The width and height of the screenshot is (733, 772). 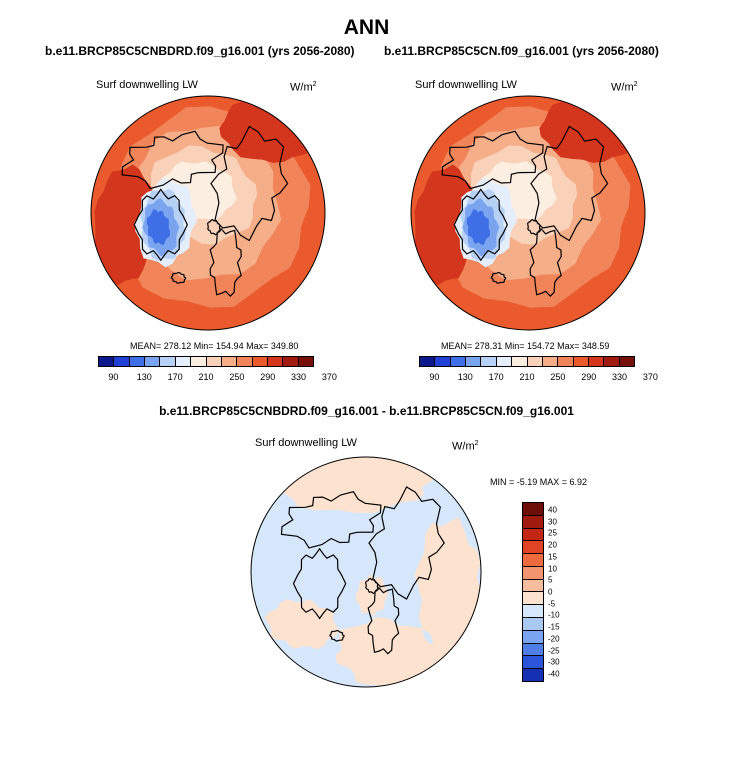 I want to click on positive-region-center, so click(x=371, y=595).